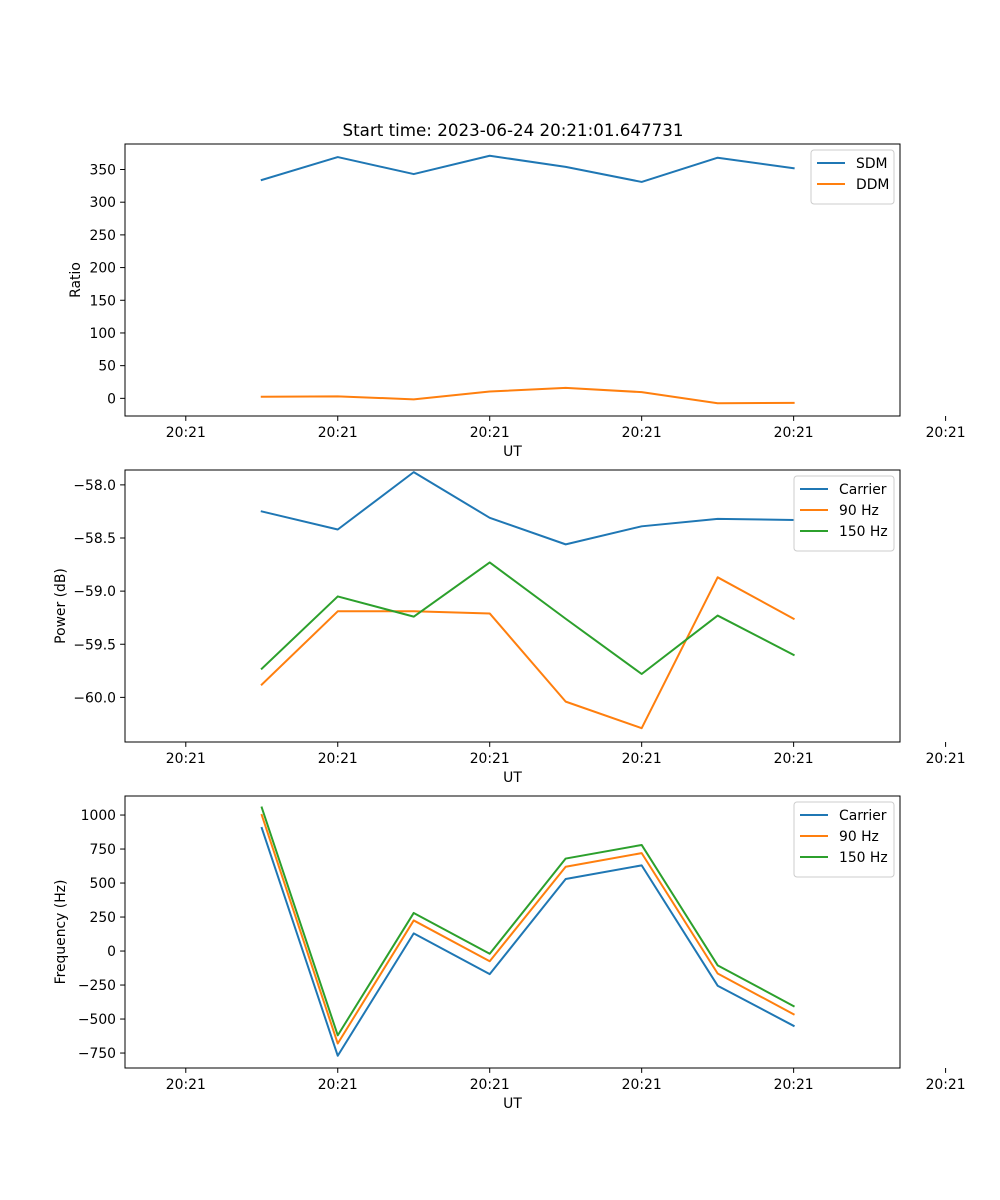  I want to click on y-tick-label: 750, so click(102, 850).